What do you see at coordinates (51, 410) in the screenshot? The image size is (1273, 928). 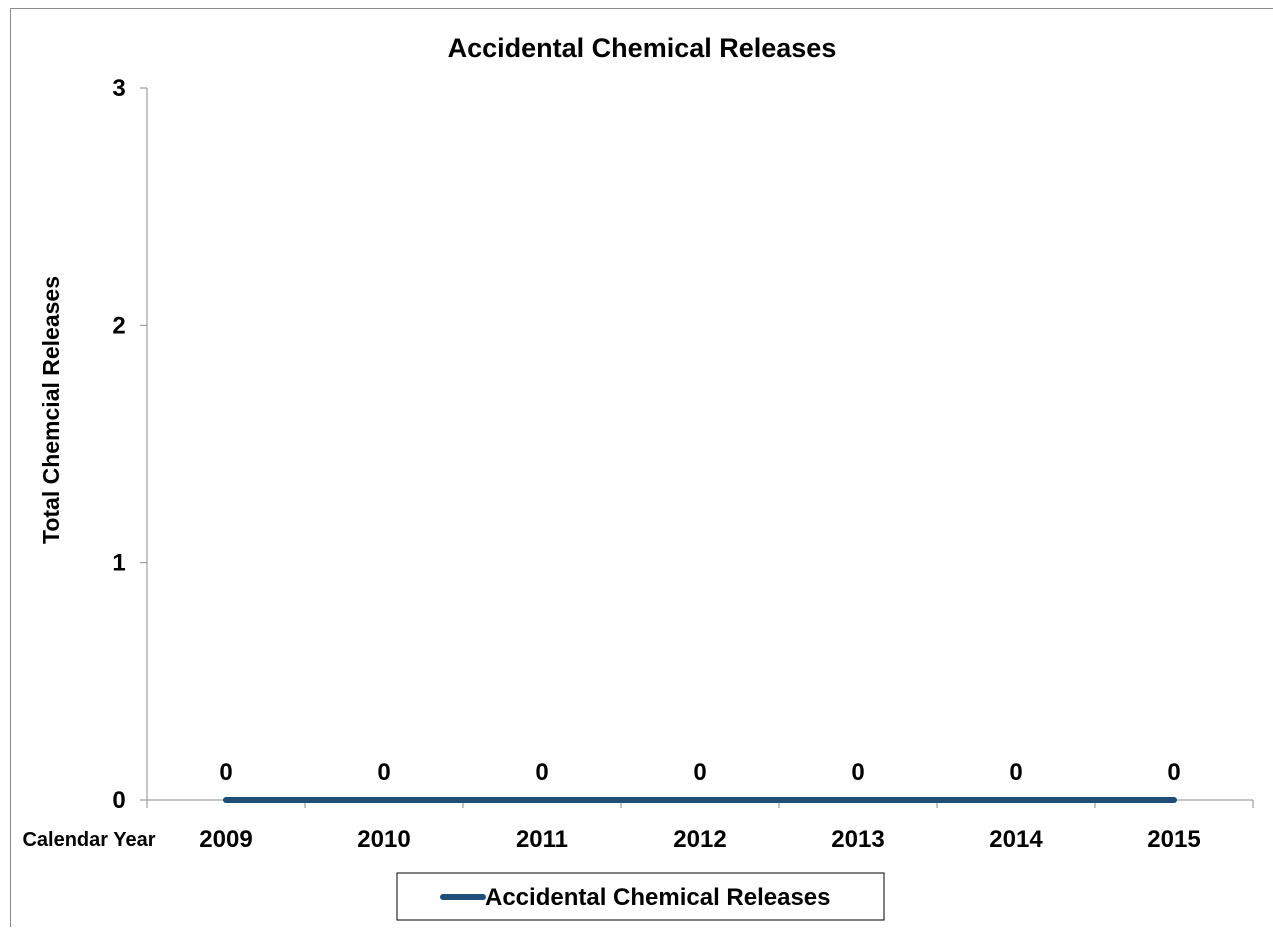 I see `y-axis-title: Total Chemcial Releases` at bounding box center [51, 410].